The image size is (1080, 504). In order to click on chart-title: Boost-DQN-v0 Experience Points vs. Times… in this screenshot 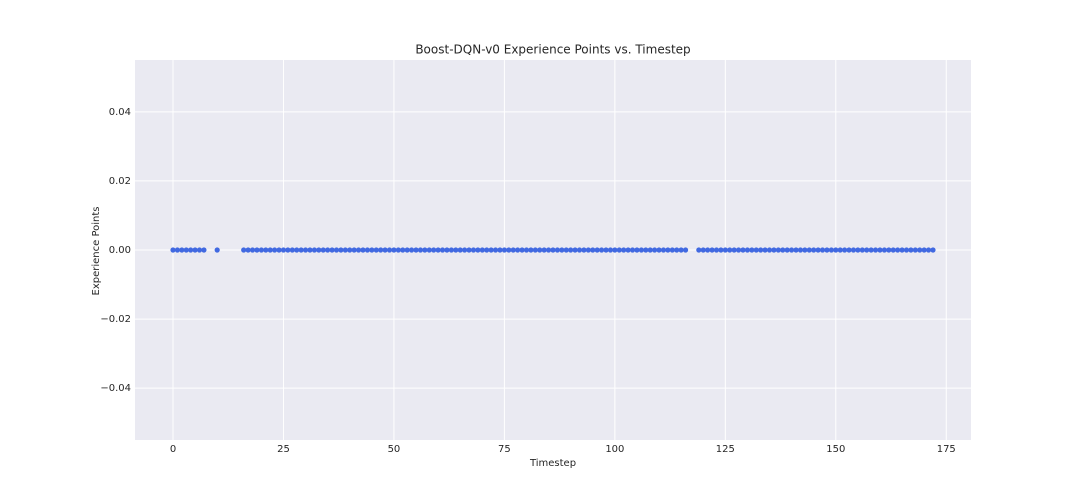, I will do `click(552, 50)`.